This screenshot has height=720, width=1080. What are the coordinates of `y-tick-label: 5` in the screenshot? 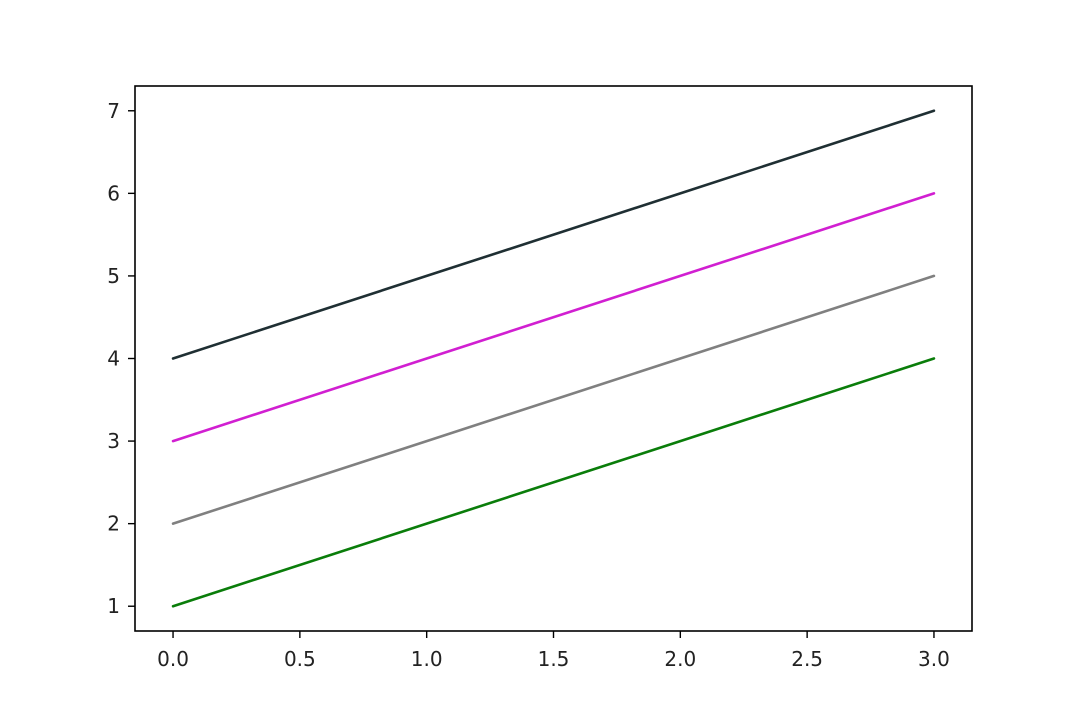 It's located at (113, 276).